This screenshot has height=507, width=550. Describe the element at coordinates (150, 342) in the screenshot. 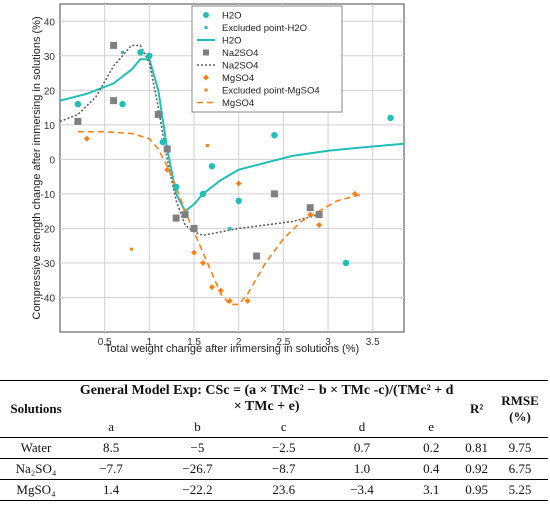

I see `x-tick-label: 1` at that location.